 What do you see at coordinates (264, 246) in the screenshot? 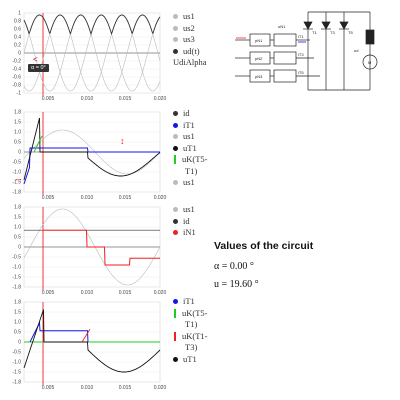
I see `values-title: Values of the circuit` at bounding box center [264, 246].